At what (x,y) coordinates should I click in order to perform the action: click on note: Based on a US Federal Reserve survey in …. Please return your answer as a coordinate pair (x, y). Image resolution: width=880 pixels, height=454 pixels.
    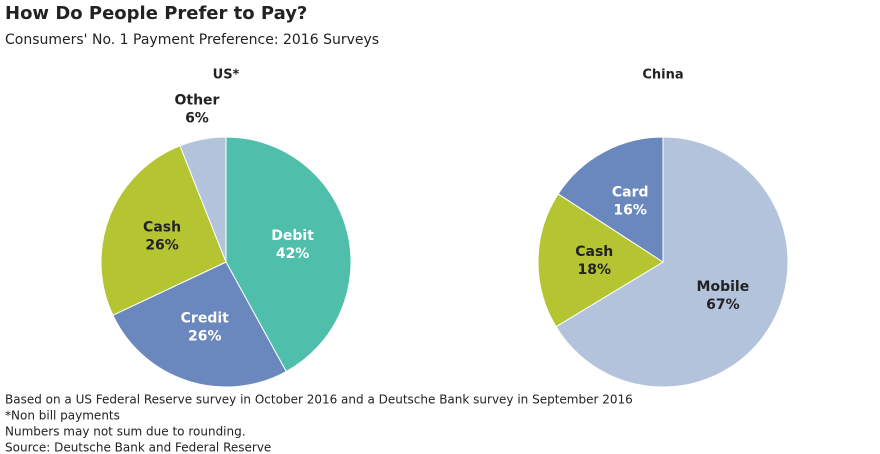
    Looking at the image, I should click on (319, 400).